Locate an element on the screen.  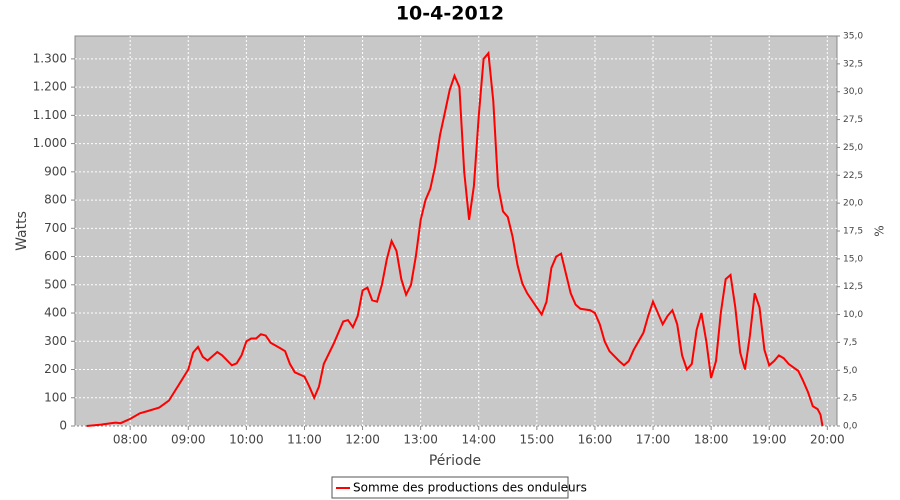
legend is located at coordinates (450, 487).